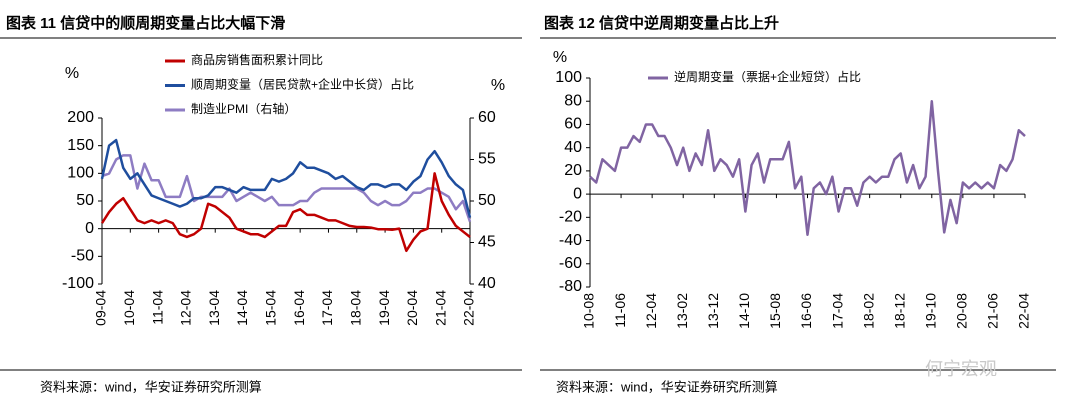 The width and height of the screenshot is (1080, 419). I want to click on watermark: 何宁宏观, so click(961, 369).